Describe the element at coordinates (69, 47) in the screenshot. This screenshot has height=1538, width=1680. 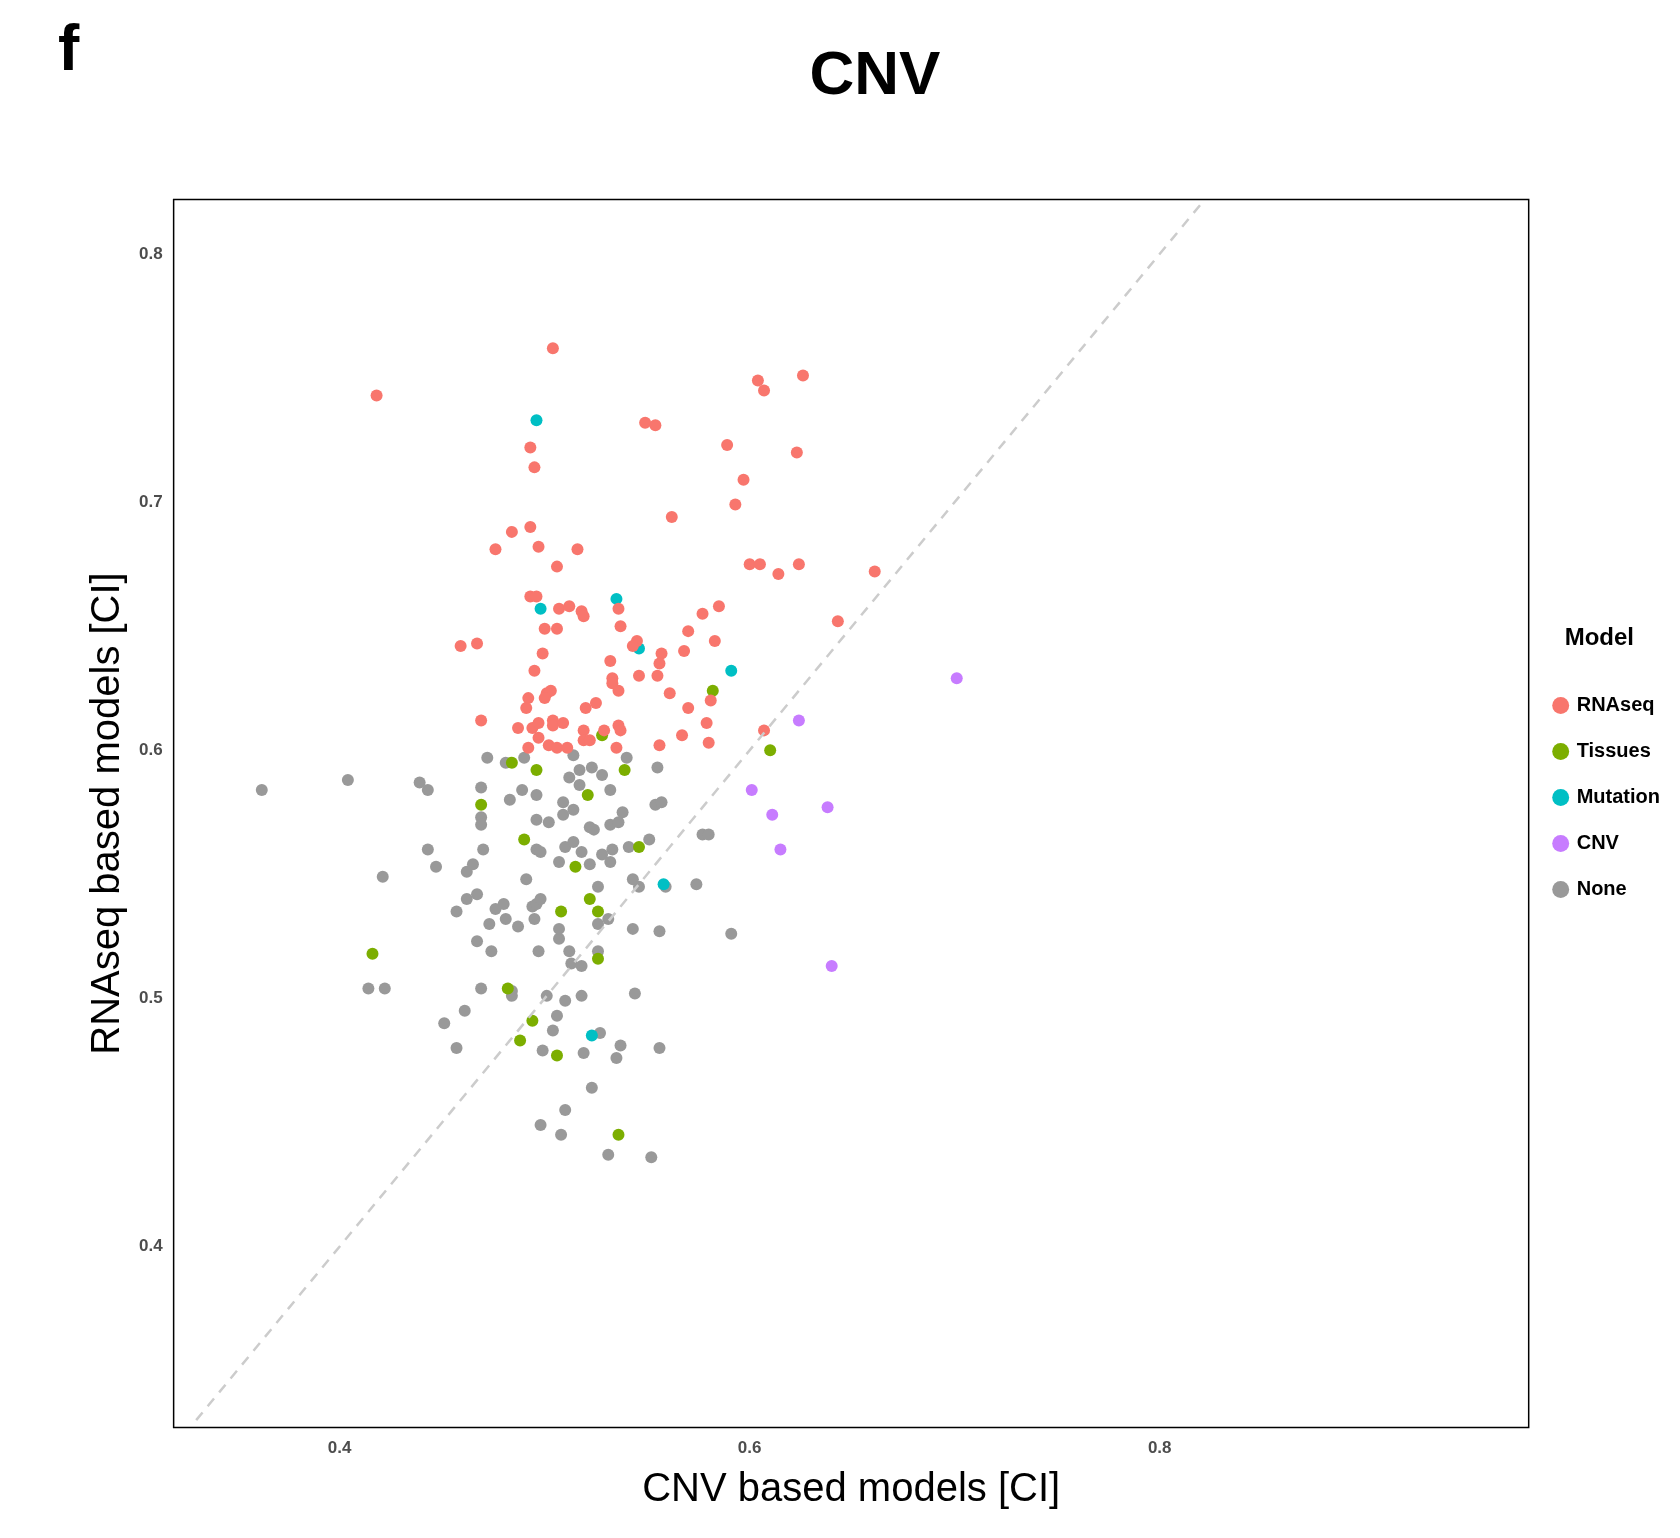
I see `text: f` at that location.